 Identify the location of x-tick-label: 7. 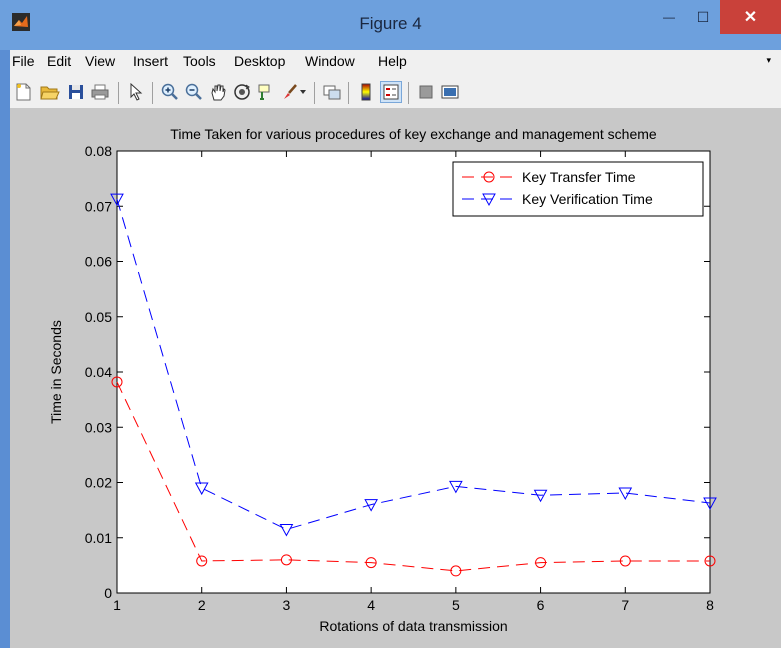
(625, 605).